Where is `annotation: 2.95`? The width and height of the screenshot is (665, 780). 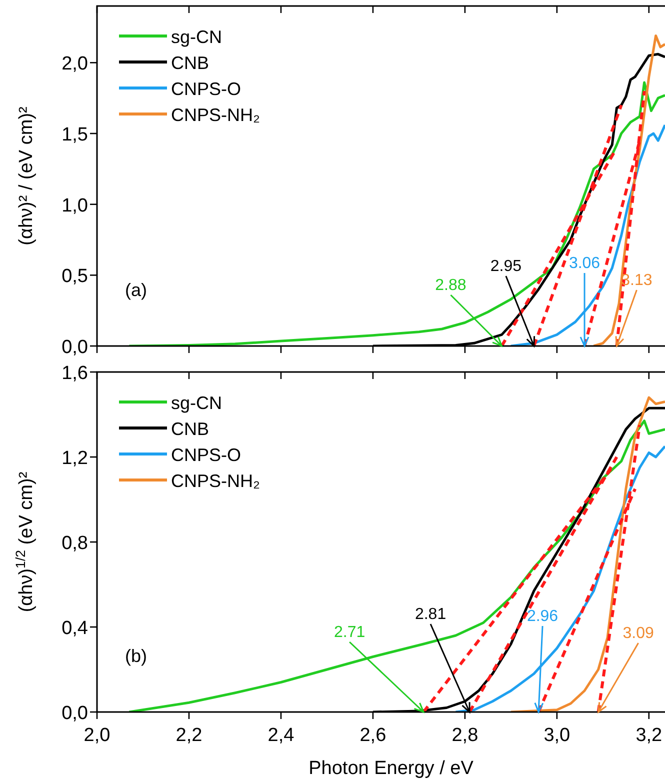 annotation: 2.95 is located at coordinates (506, 266).